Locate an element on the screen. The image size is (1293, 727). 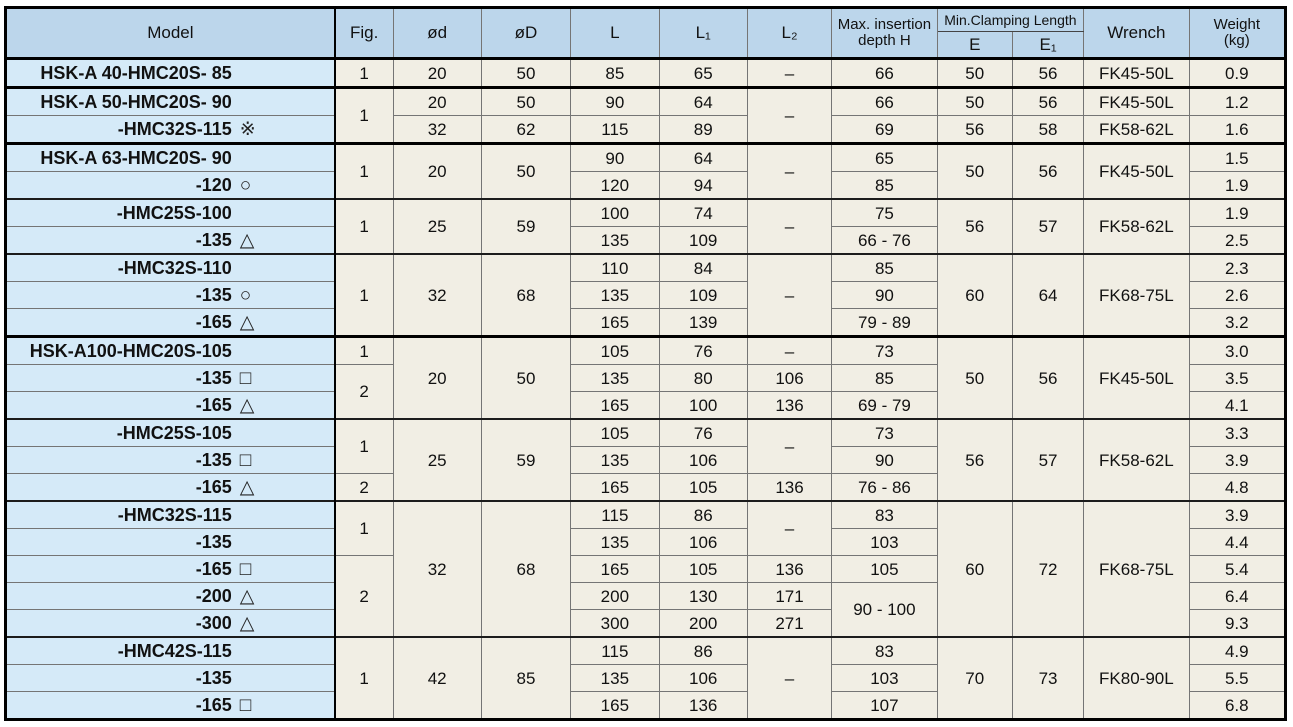
table-row: -135 □ 2 135 80 106 85 3.5 is located at coordinates (645, 392).